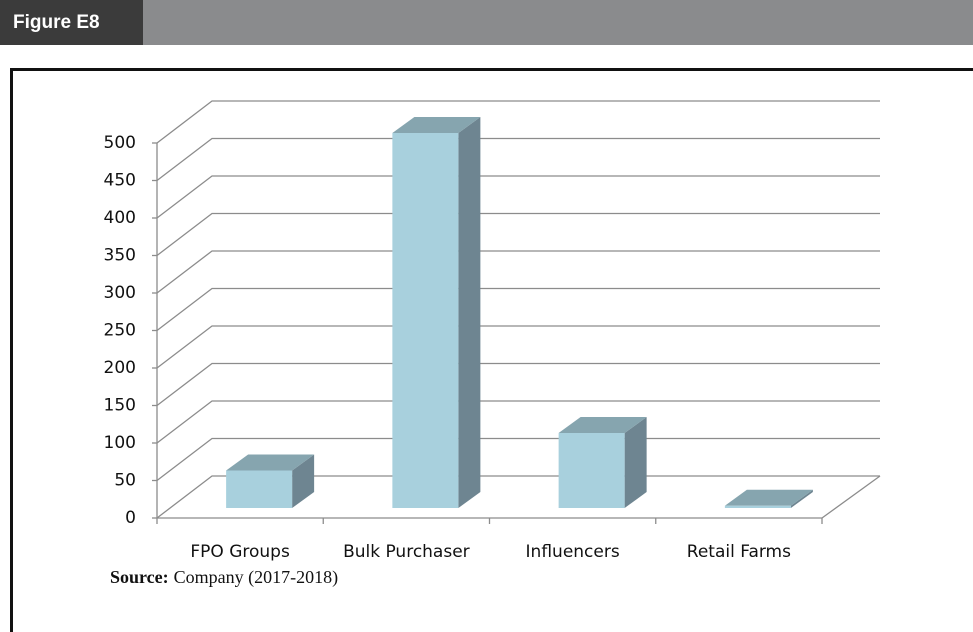 This screenshot has width=973, height=632. I want to click on source-note: Source: Company (2017-2018), so click(224, 577).